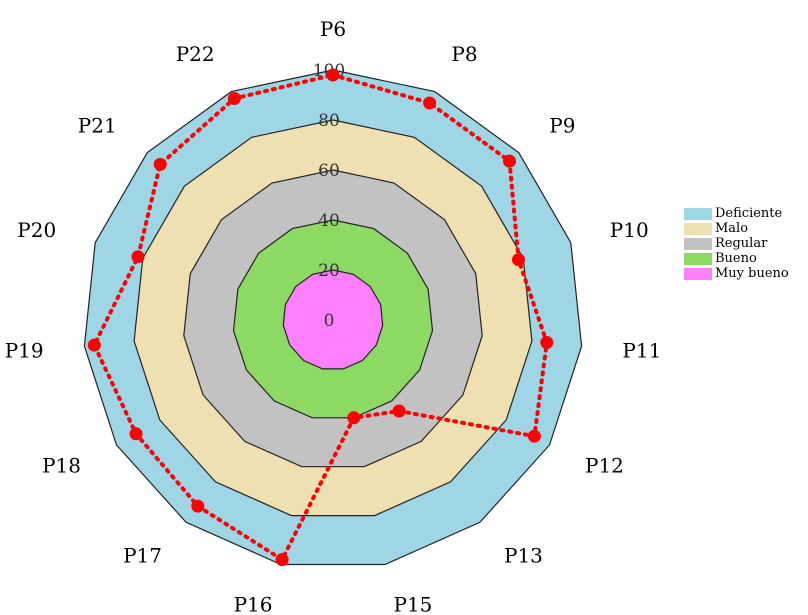  I want to click on axis-label-p12: P12, so click(604, 466).